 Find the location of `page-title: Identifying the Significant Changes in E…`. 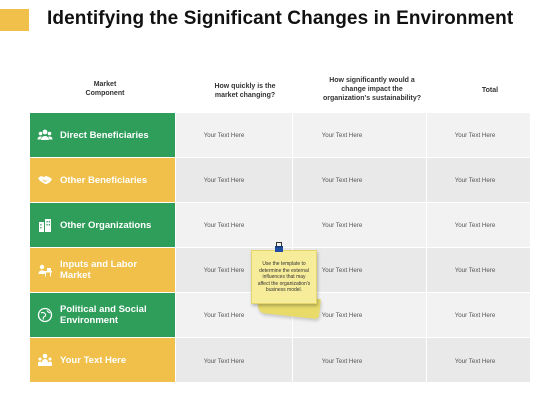

page-title: Identifying the Significant Changes in E… is located at coordinates (280, 18).